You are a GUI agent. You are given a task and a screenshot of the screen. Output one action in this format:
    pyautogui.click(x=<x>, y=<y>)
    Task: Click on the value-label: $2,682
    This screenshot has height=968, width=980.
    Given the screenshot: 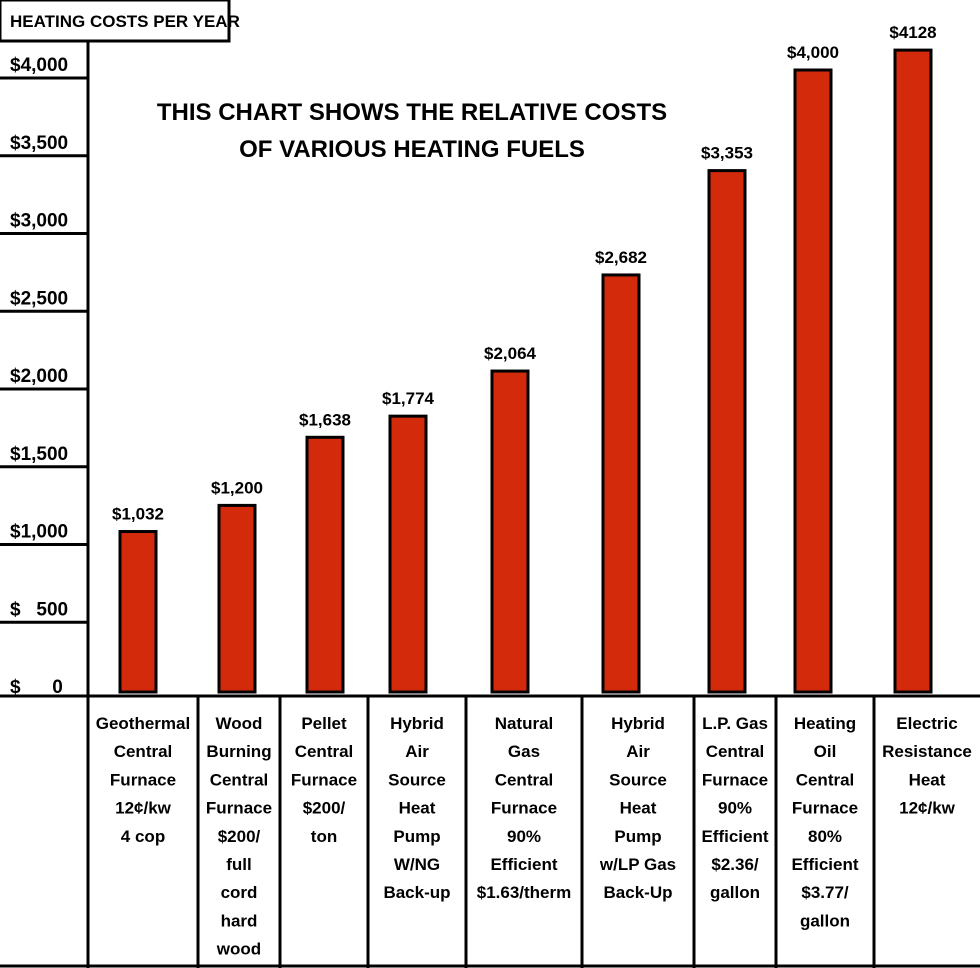 What is the action you would take?
    pyautogui.click(x=621, y=257)
    